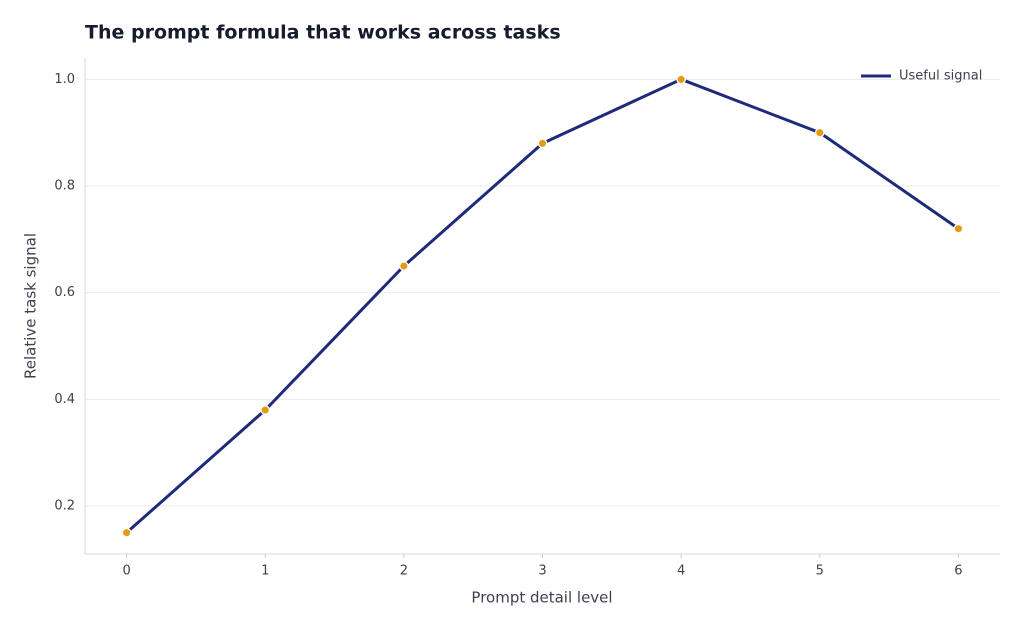 The width and height of the screenshot is (1024, 631). I want to click on y-tick-label: 1.0, so click(64, 79).